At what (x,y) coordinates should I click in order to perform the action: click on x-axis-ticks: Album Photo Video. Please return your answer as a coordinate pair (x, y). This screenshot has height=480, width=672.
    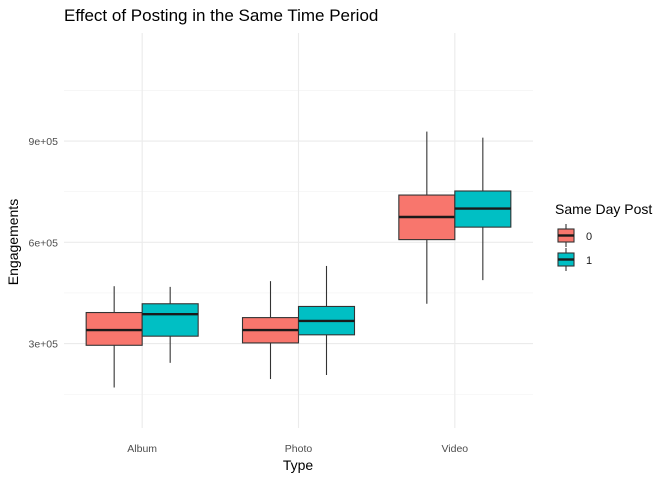
    Looking at the image, I should click on (297, 449).